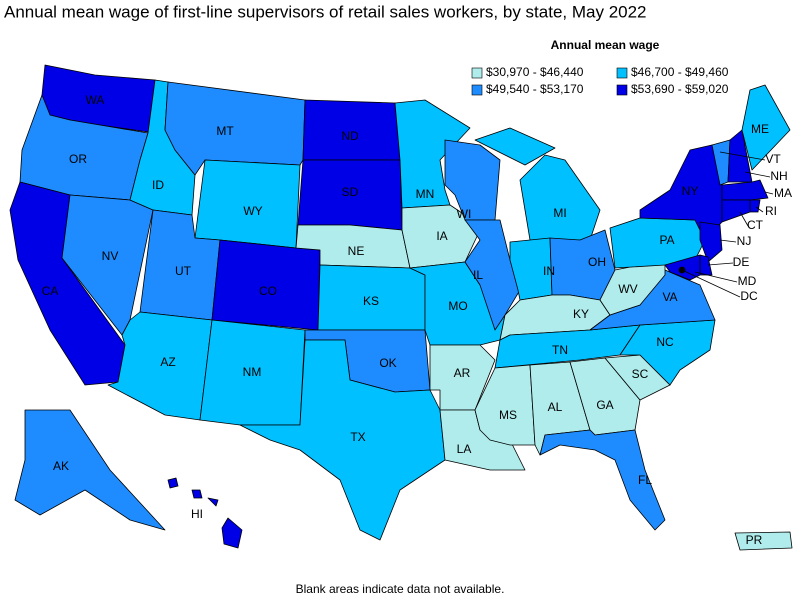 Image resolution: width=800 pixels, height=600 pixels. Describe the element at coordinates (760, 129) in the screenshot. I see `state-label: ME` at that location.